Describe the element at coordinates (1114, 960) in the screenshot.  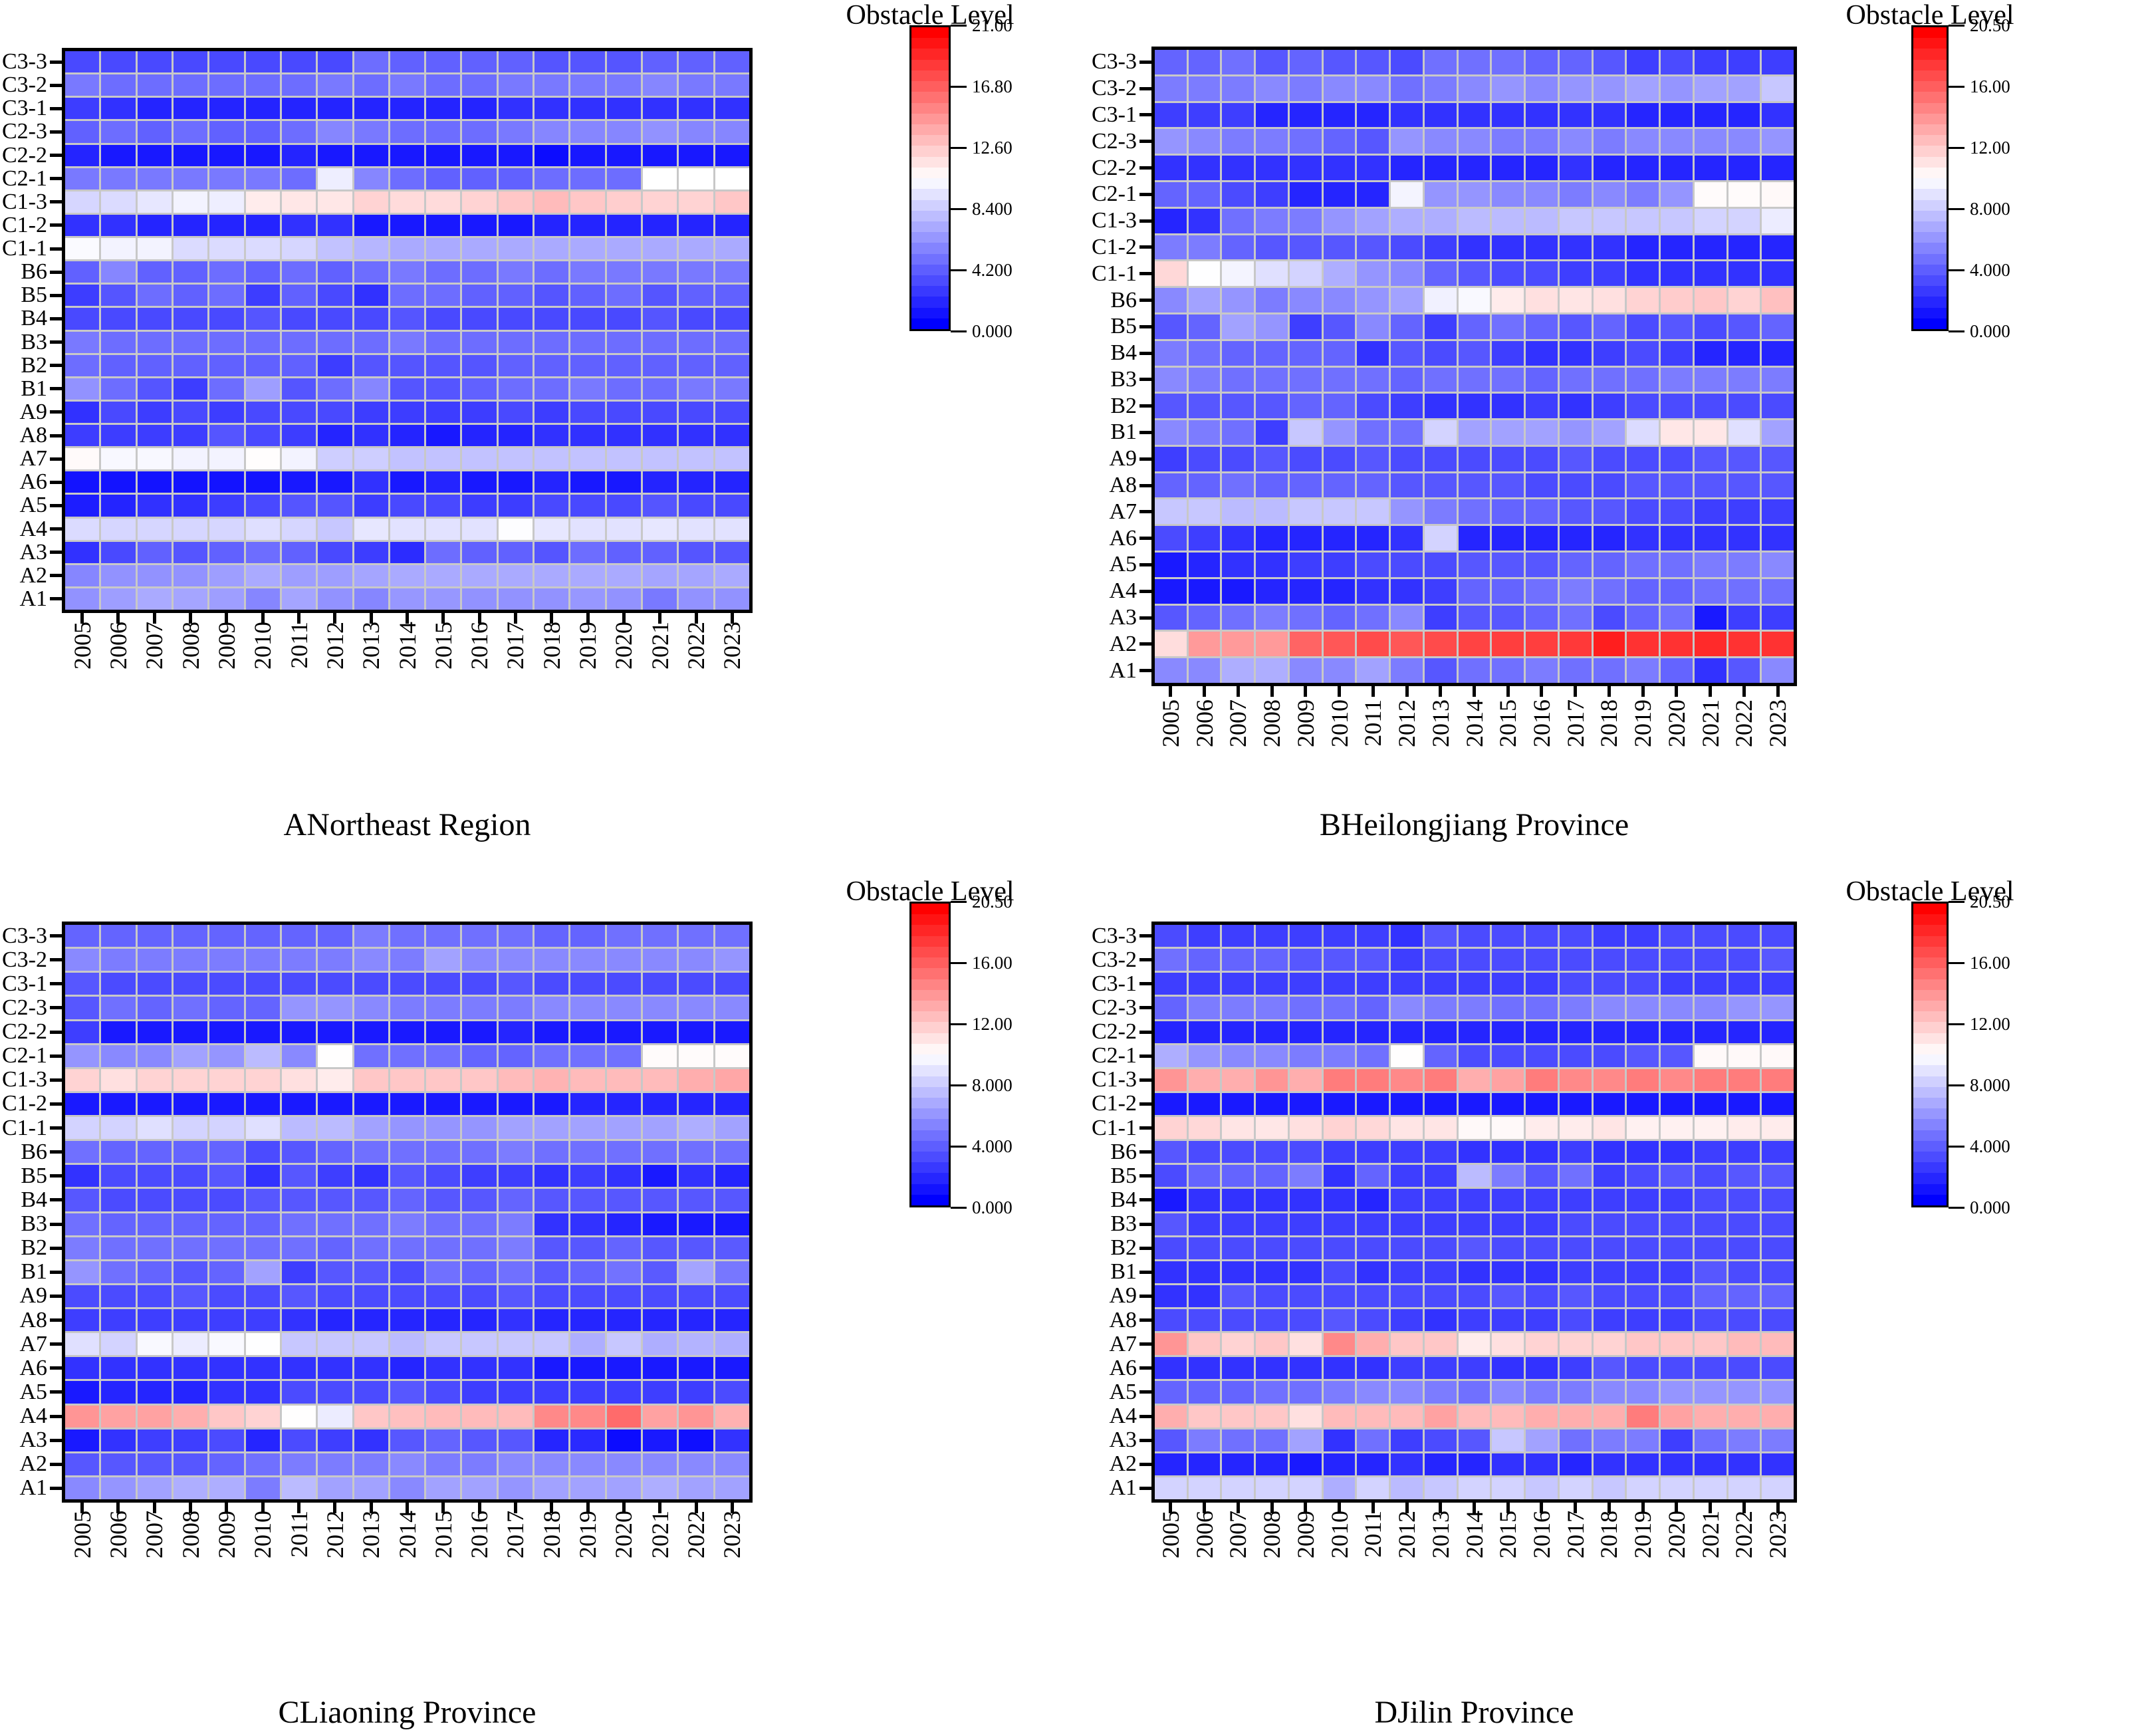
I see `y-axis-label: C3-2` at that location.